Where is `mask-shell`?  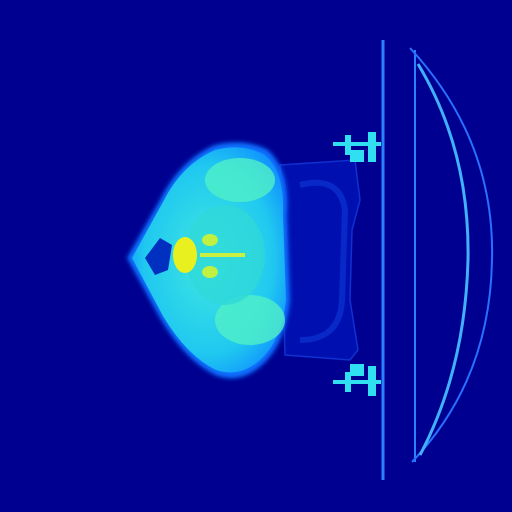
mask-shell is located at coordinates (320, 260).